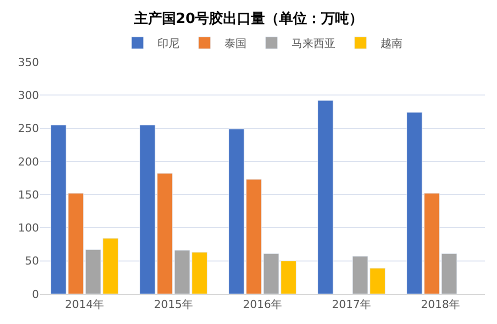  Describe the element at coordinates (28, 228) in the screenshot. I see `y-tick-label: 100` at that location.